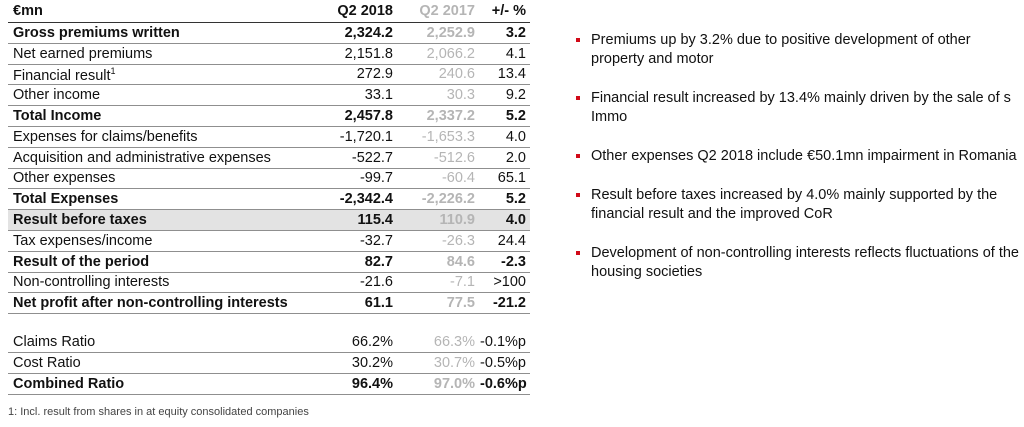 This screenshot has height=427, width=1024. I want to click on table-row: Total Expenses -2,342.4 -2,226.2 5.2, so click(269, 200).